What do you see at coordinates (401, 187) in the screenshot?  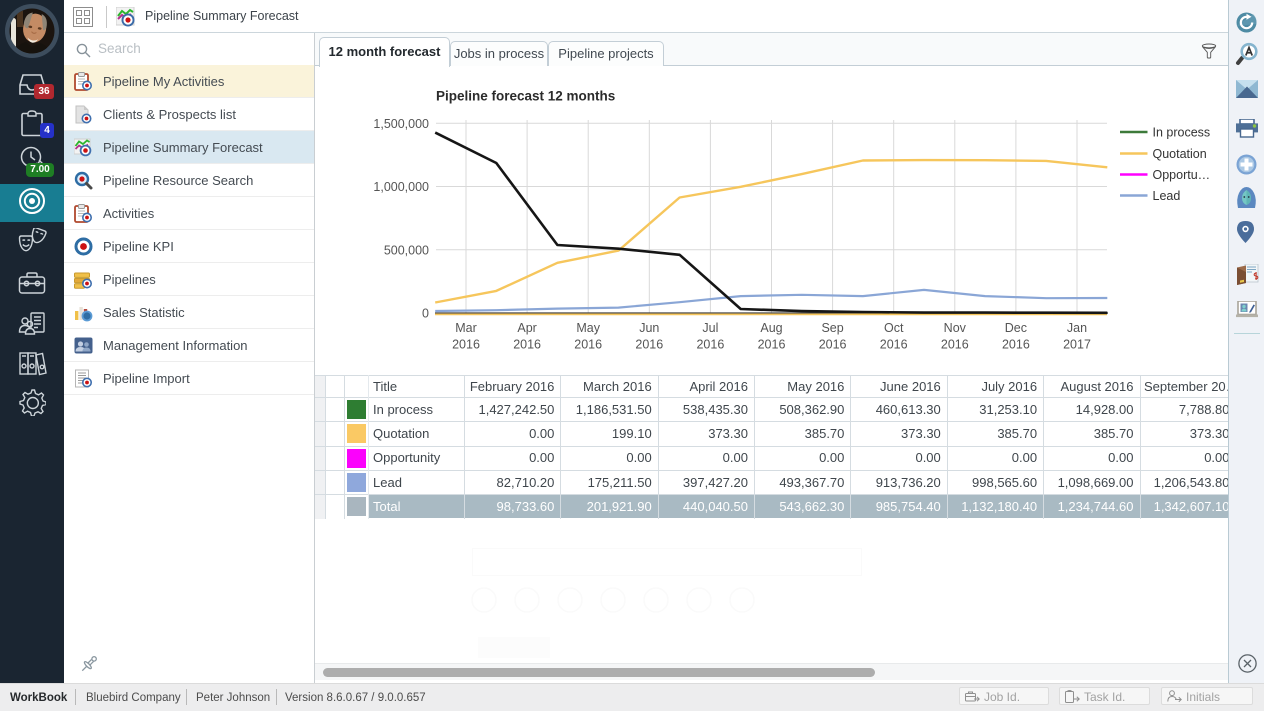 I see `svg-text: 1,000,000` at bounding box center [401, 187].